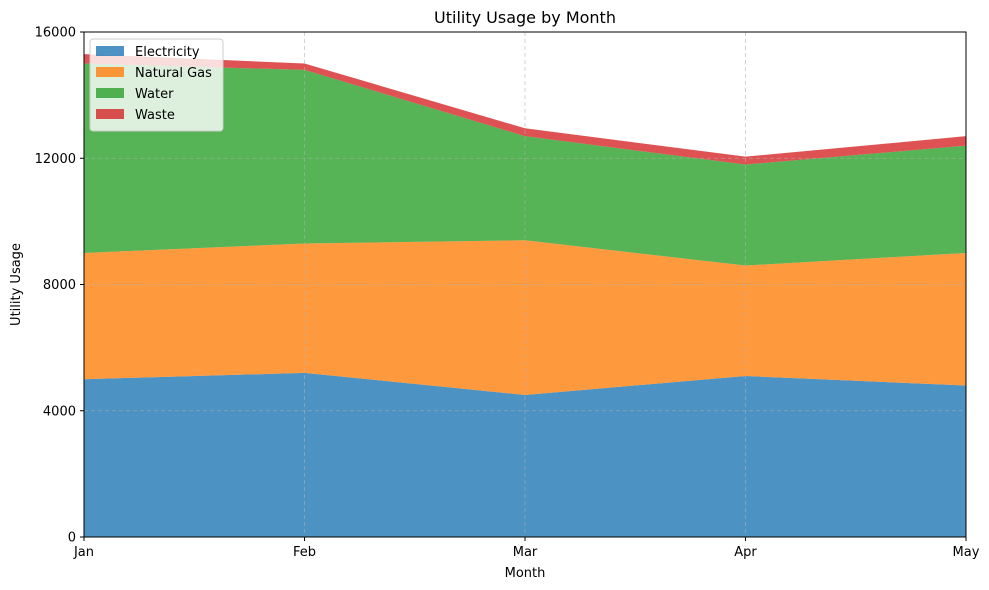 The image size is (989, 590). What do you see at coordinates (83, 552) in the screenshot?
I see `x-tick-label: Jan` at bounding box center [83, 552].